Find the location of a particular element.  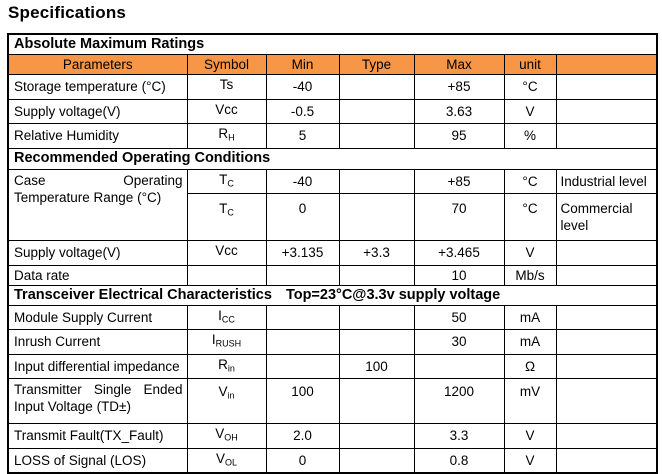

cell-unit: mA is located at coordinates (530, 317).